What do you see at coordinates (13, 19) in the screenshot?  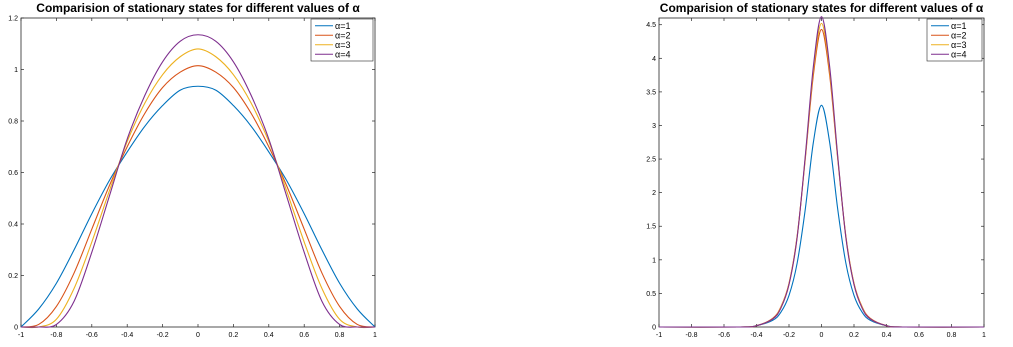 I see `y-tick-label: 1.2` at bounding box center [13, 19].